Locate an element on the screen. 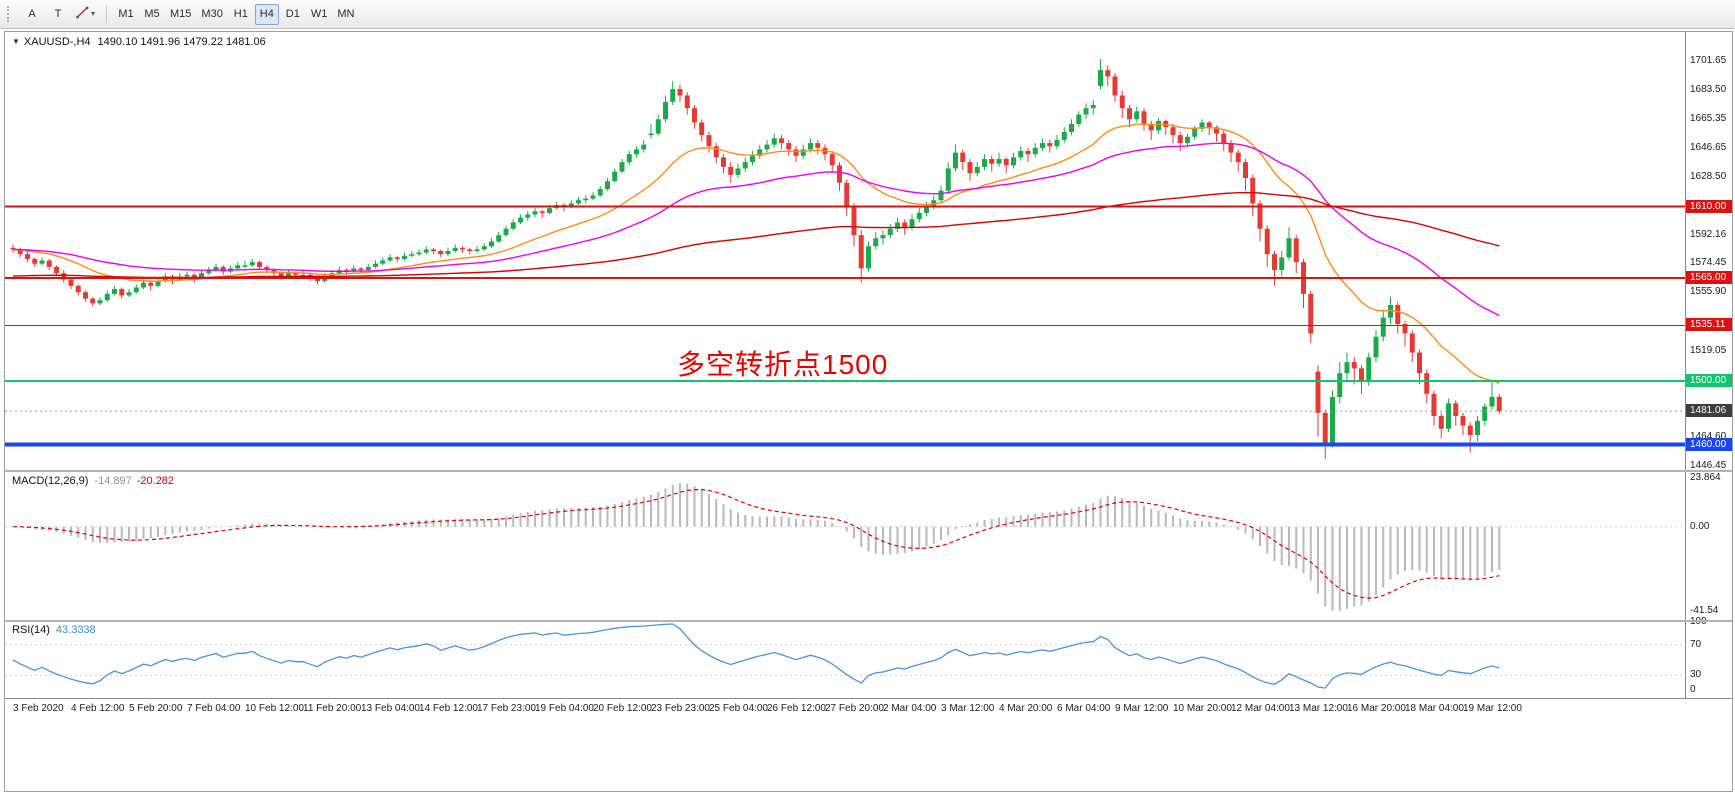 The height and width of the screenshot is (794, 1735). macd-tick: 23.864 is located at coordinates (1705, 478).